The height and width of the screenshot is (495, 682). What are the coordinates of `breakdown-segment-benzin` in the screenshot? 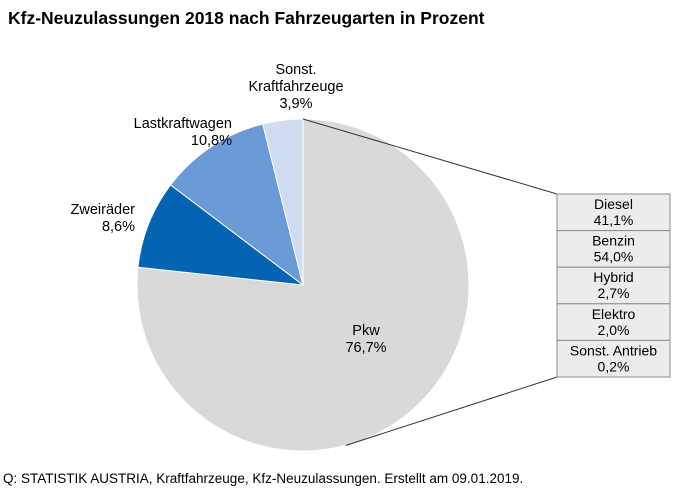 It's located at (613, 249).